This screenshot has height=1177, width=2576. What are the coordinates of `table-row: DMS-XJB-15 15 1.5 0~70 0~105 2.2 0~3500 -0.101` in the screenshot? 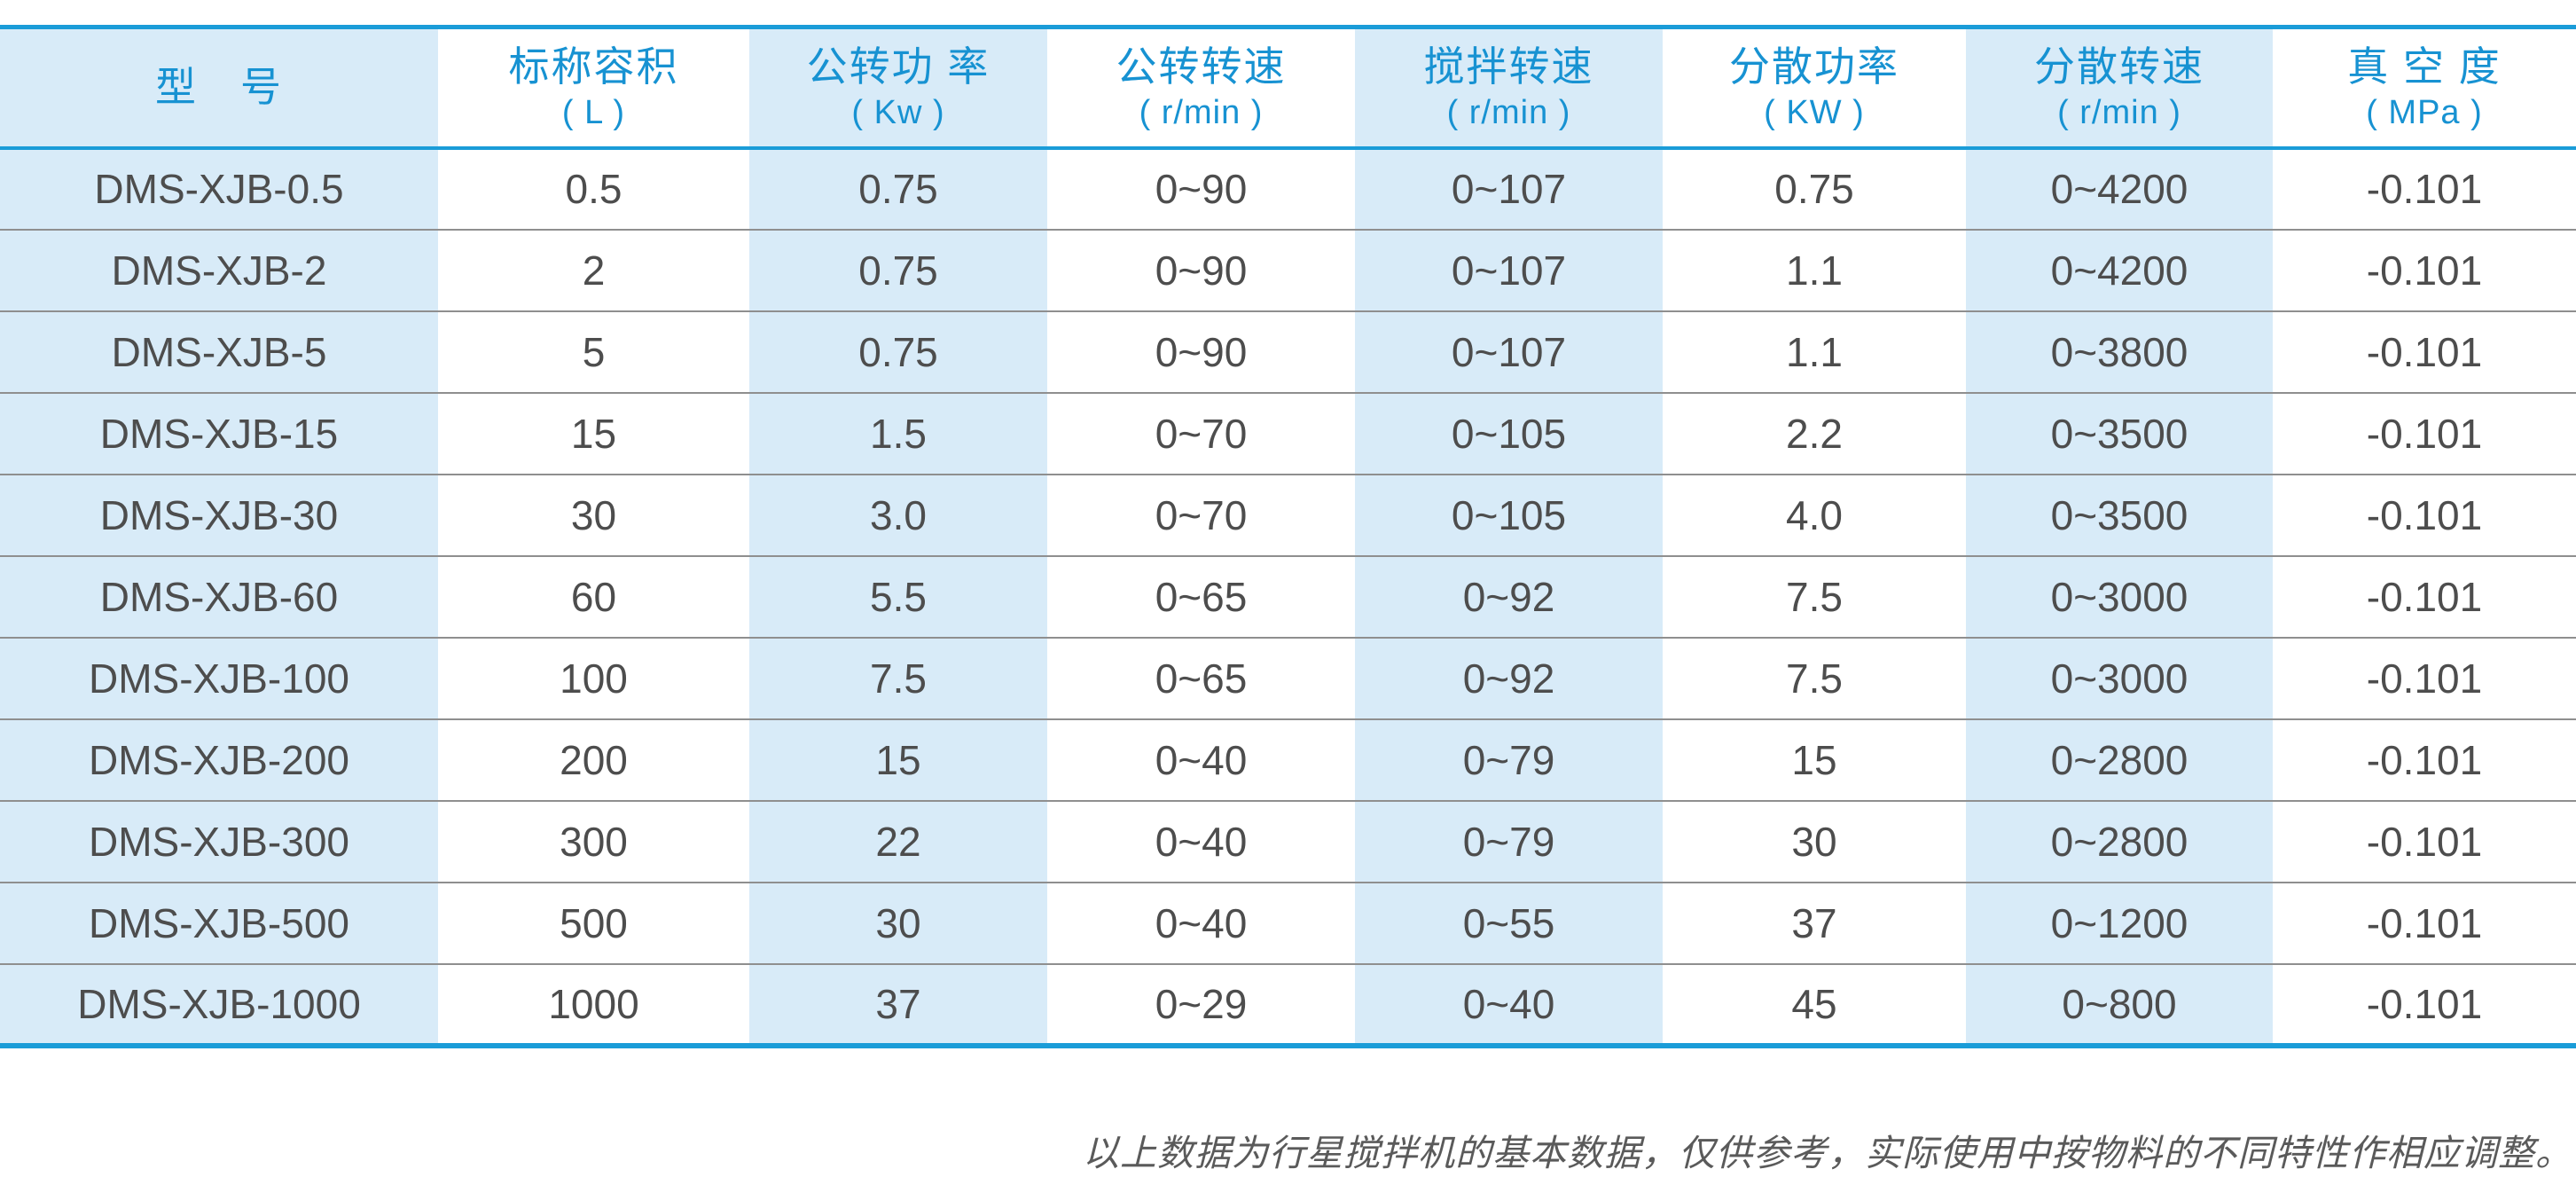 It's located at (1288, 433).